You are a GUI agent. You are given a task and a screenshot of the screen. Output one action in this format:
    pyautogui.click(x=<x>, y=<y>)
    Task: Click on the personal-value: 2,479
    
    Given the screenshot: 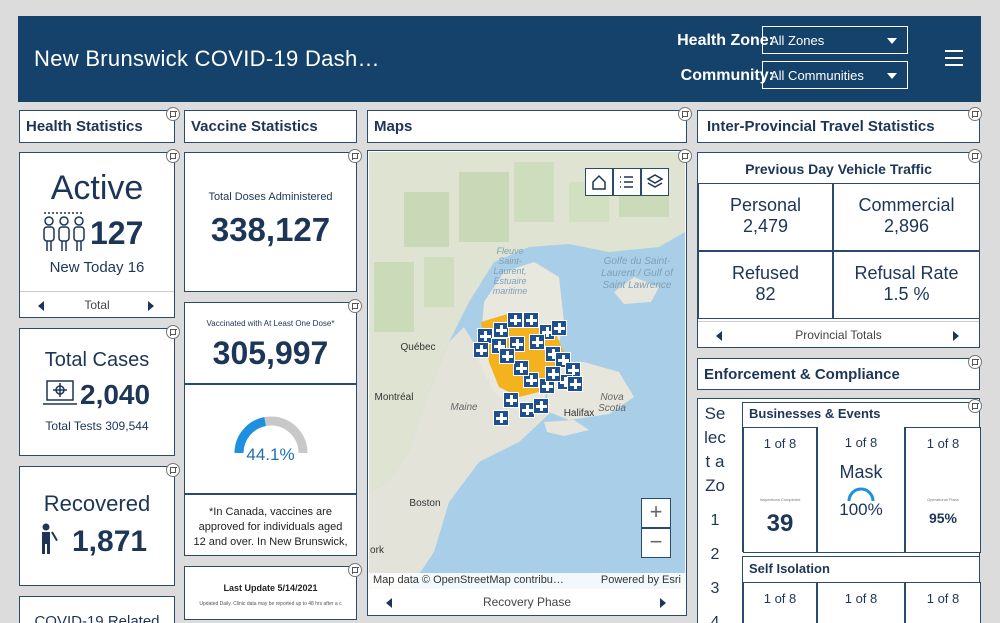 What is the action you would take?
    pyautogui.click(x=765, y=226)
    